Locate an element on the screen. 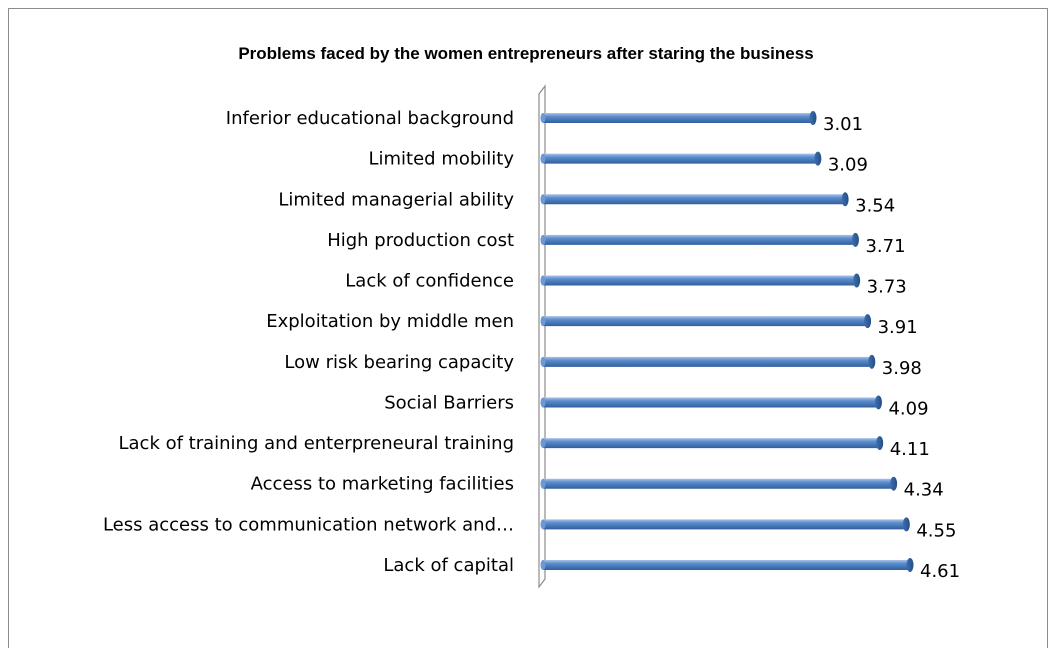 Image resolution: width=1052 pixels, height=648 pixels. value-label: 3.71 is located at coordinates (885, 246).